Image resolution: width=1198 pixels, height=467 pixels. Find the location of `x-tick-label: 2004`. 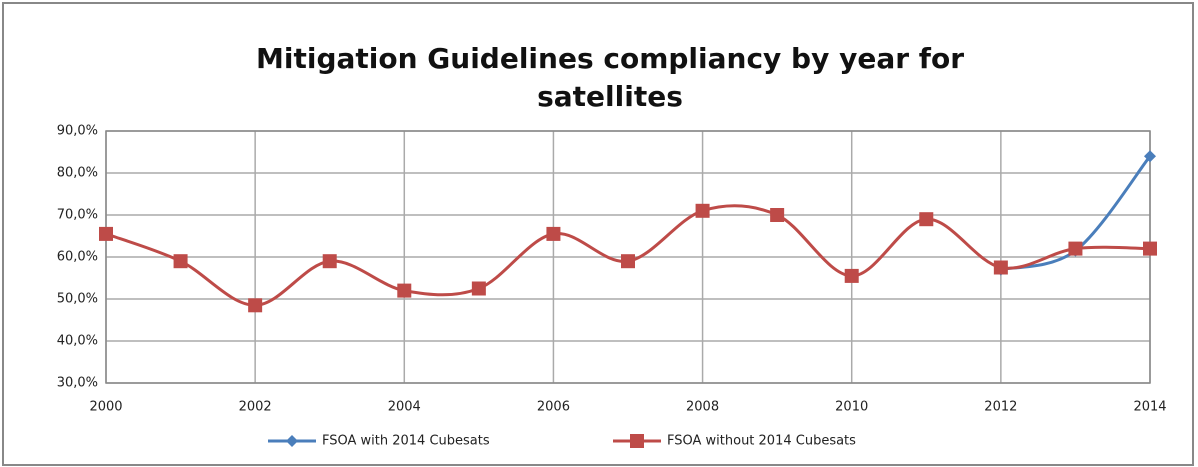

x-tick-label: 2004 is located at coordinates (404, 407).